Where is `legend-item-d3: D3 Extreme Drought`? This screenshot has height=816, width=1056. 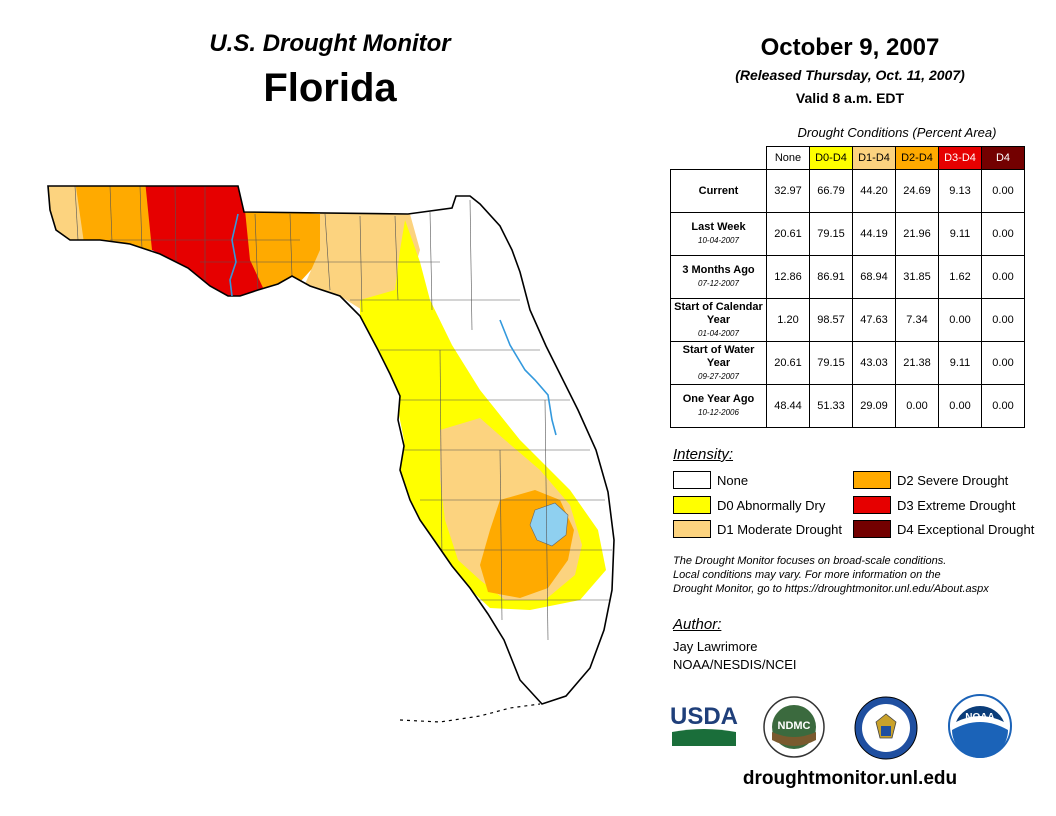 legend-item-d3: D3 Extreme Drought is located at coordinates (934, 505).